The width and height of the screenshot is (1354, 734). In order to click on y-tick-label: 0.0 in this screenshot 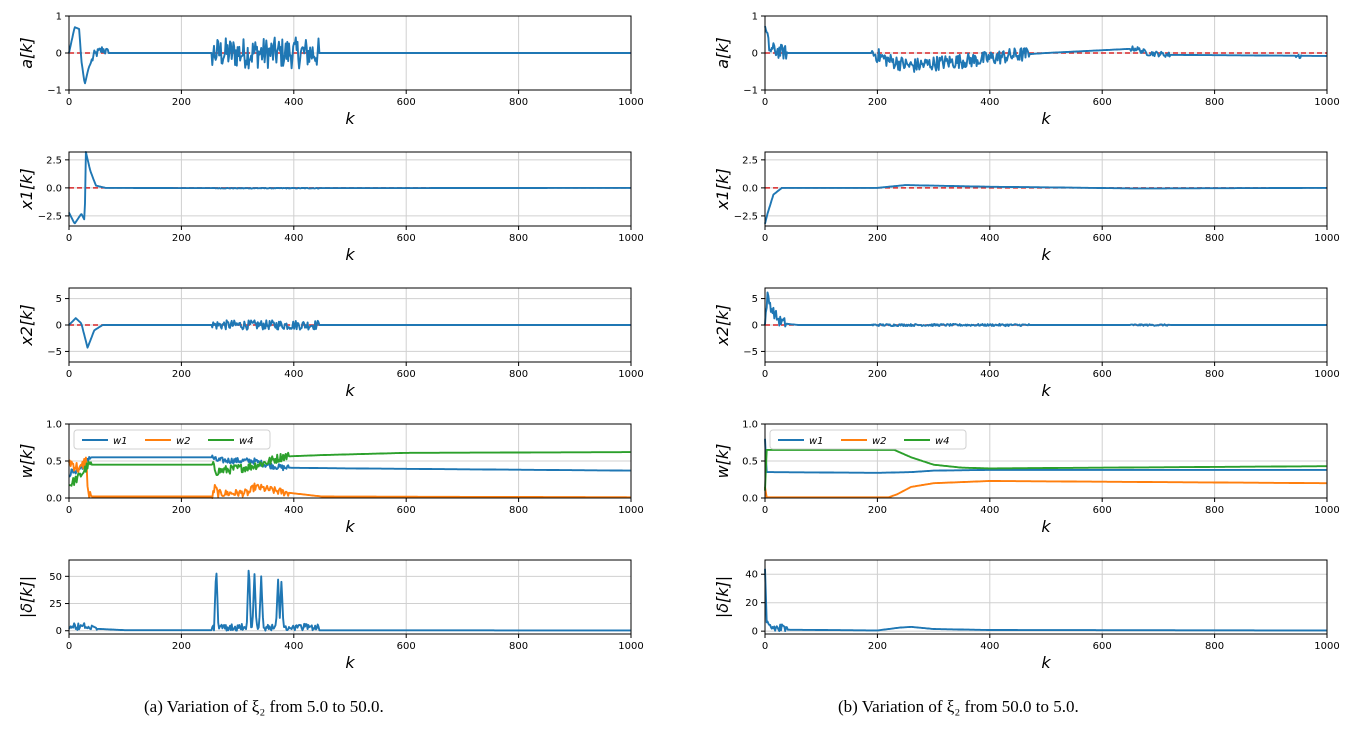, I will do `click(54, 499)`.